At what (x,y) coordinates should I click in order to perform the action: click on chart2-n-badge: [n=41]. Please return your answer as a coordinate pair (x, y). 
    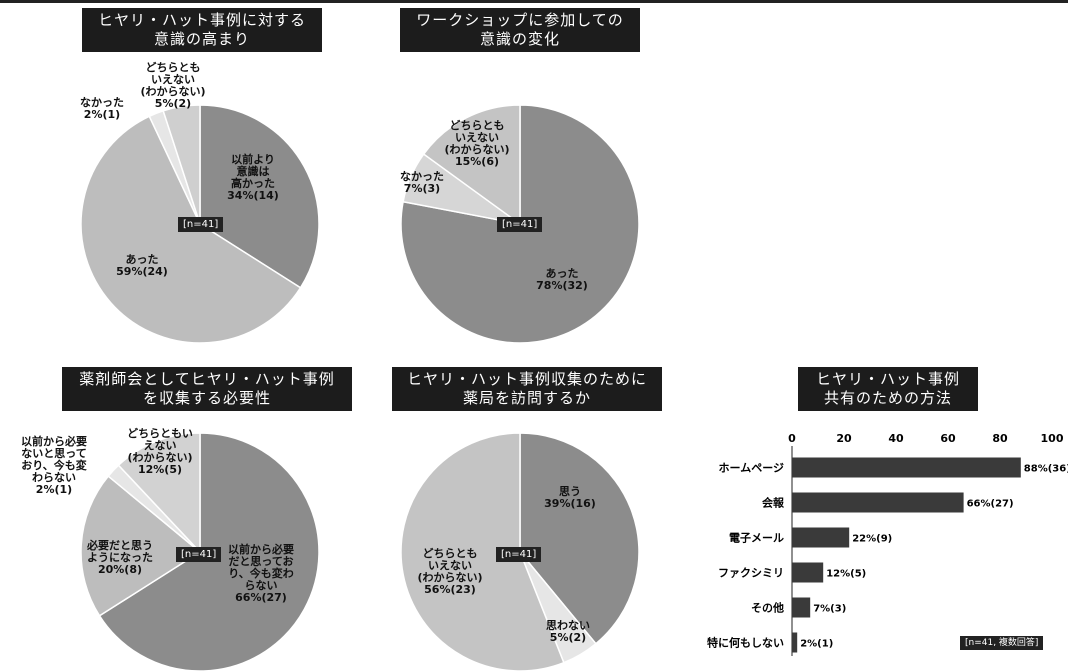
    Looking at the image, I should click on (520, 224).